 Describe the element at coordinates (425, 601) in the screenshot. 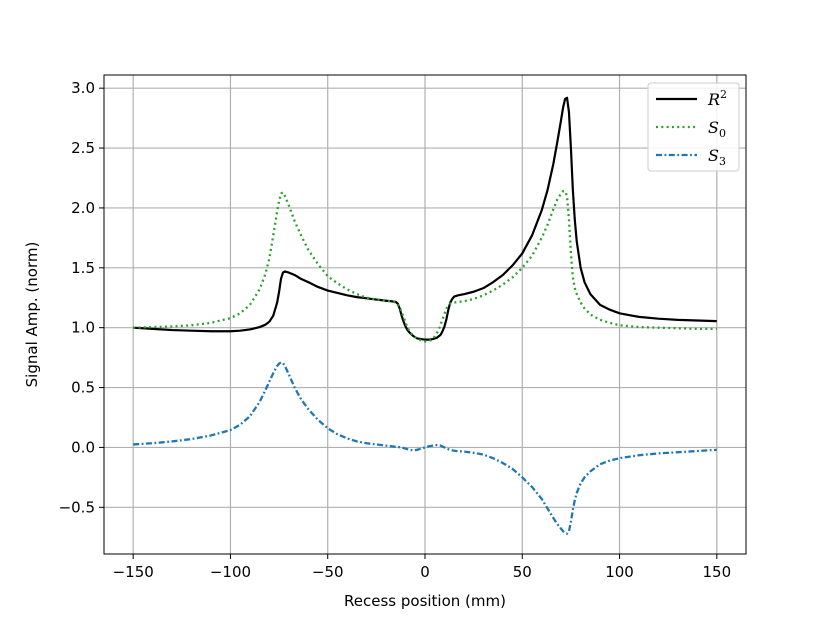

I see `x-axis-label: Recess position (mm)` at that location.